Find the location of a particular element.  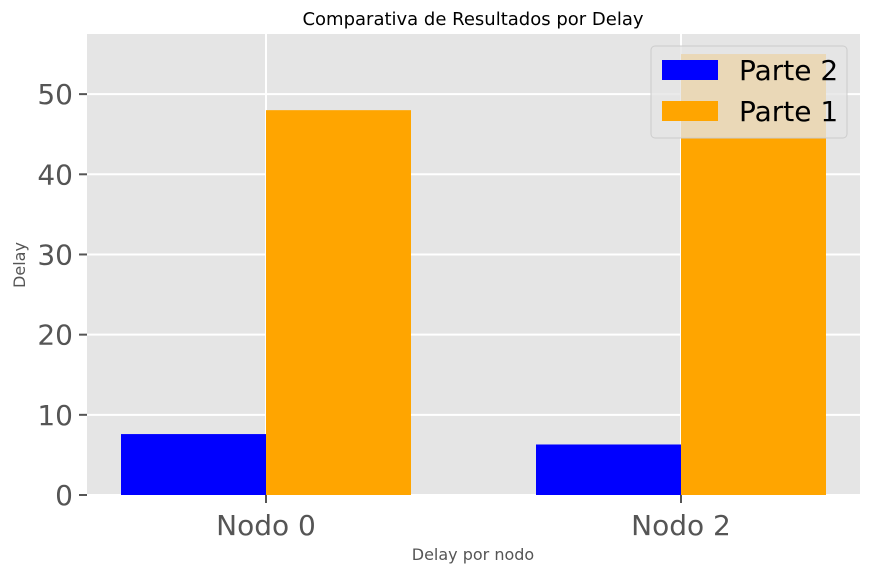

x-tick-label: Nodo 2 is located at coordinates (681, 525).